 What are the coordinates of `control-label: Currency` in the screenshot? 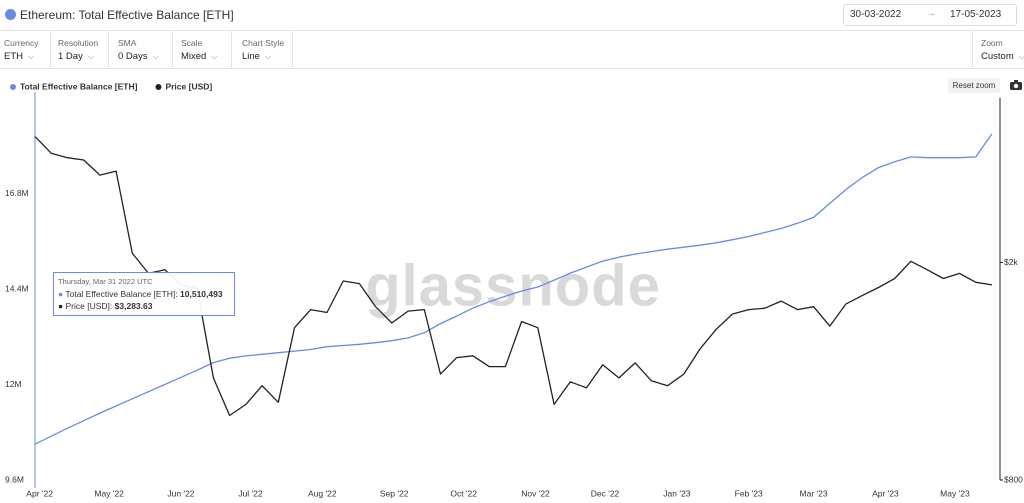 It's located at (21, 43).